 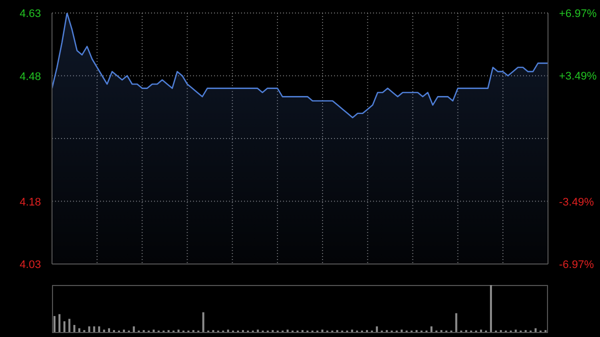 What do you see at coordinates (30, 76) in the screenshot?
I see `y-tick-label: 4.48` at bounding box center [30, 76].